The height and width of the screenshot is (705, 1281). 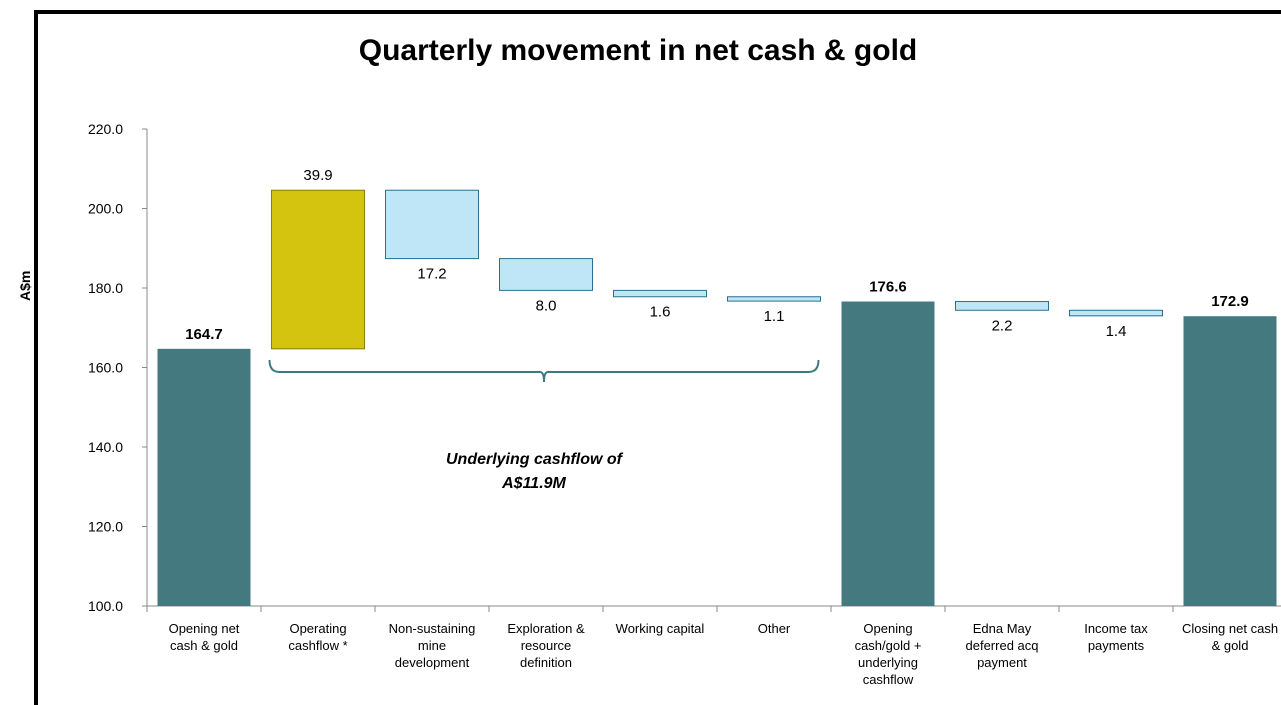 What do you see at coordinates (1230, 645) in the screenshot?
I see `x-category-label: & gold` at bounding box center [1230, 645].